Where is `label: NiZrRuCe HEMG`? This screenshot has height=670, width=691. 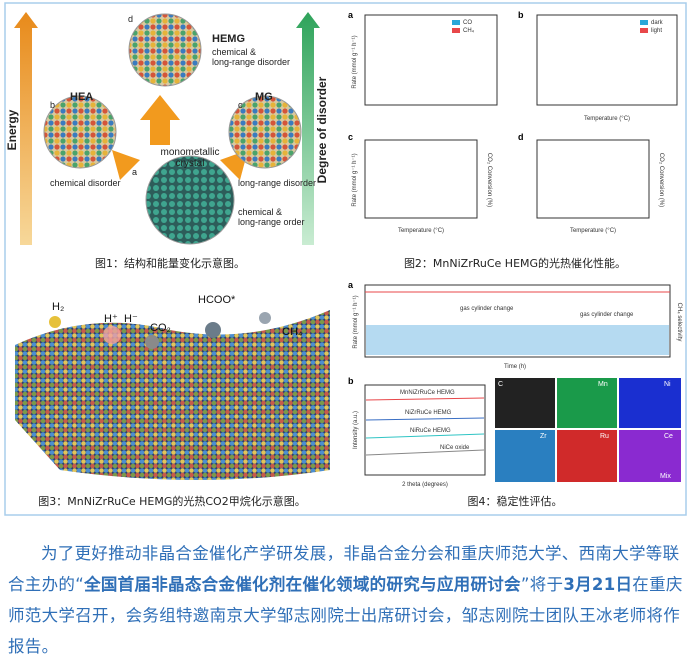 label: NiZrRuCe HEMG is located at coordinates (428, 413).